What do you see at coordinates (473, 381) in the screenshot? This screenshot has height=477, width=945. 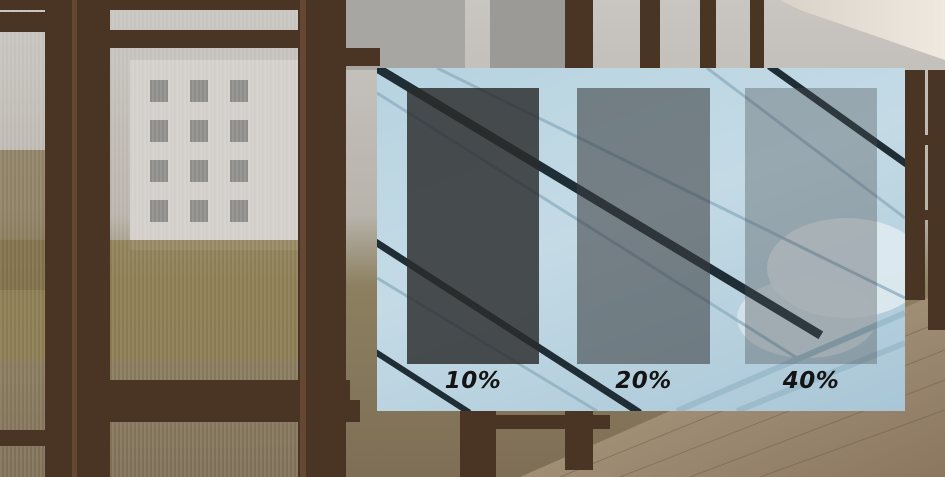 I see `tint-label-10: 10%` at bounding box center [473, 381].